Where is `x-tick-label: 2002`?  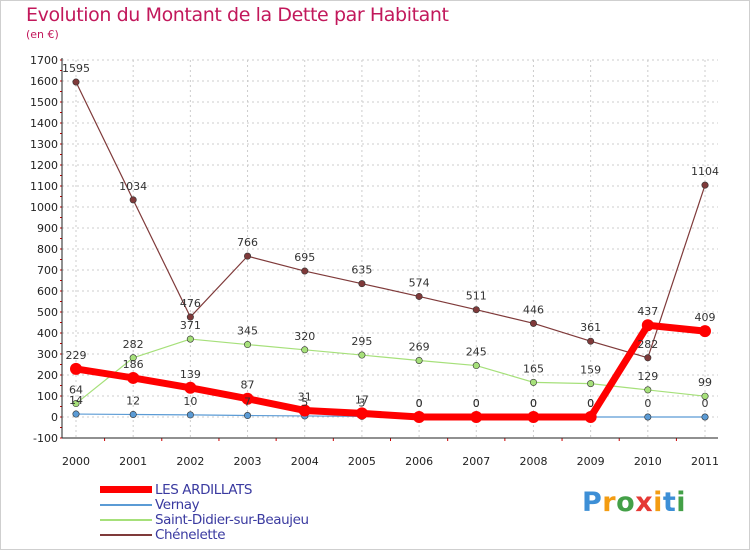
x-tick-label: 2002 is located at coordinates (190, 461).